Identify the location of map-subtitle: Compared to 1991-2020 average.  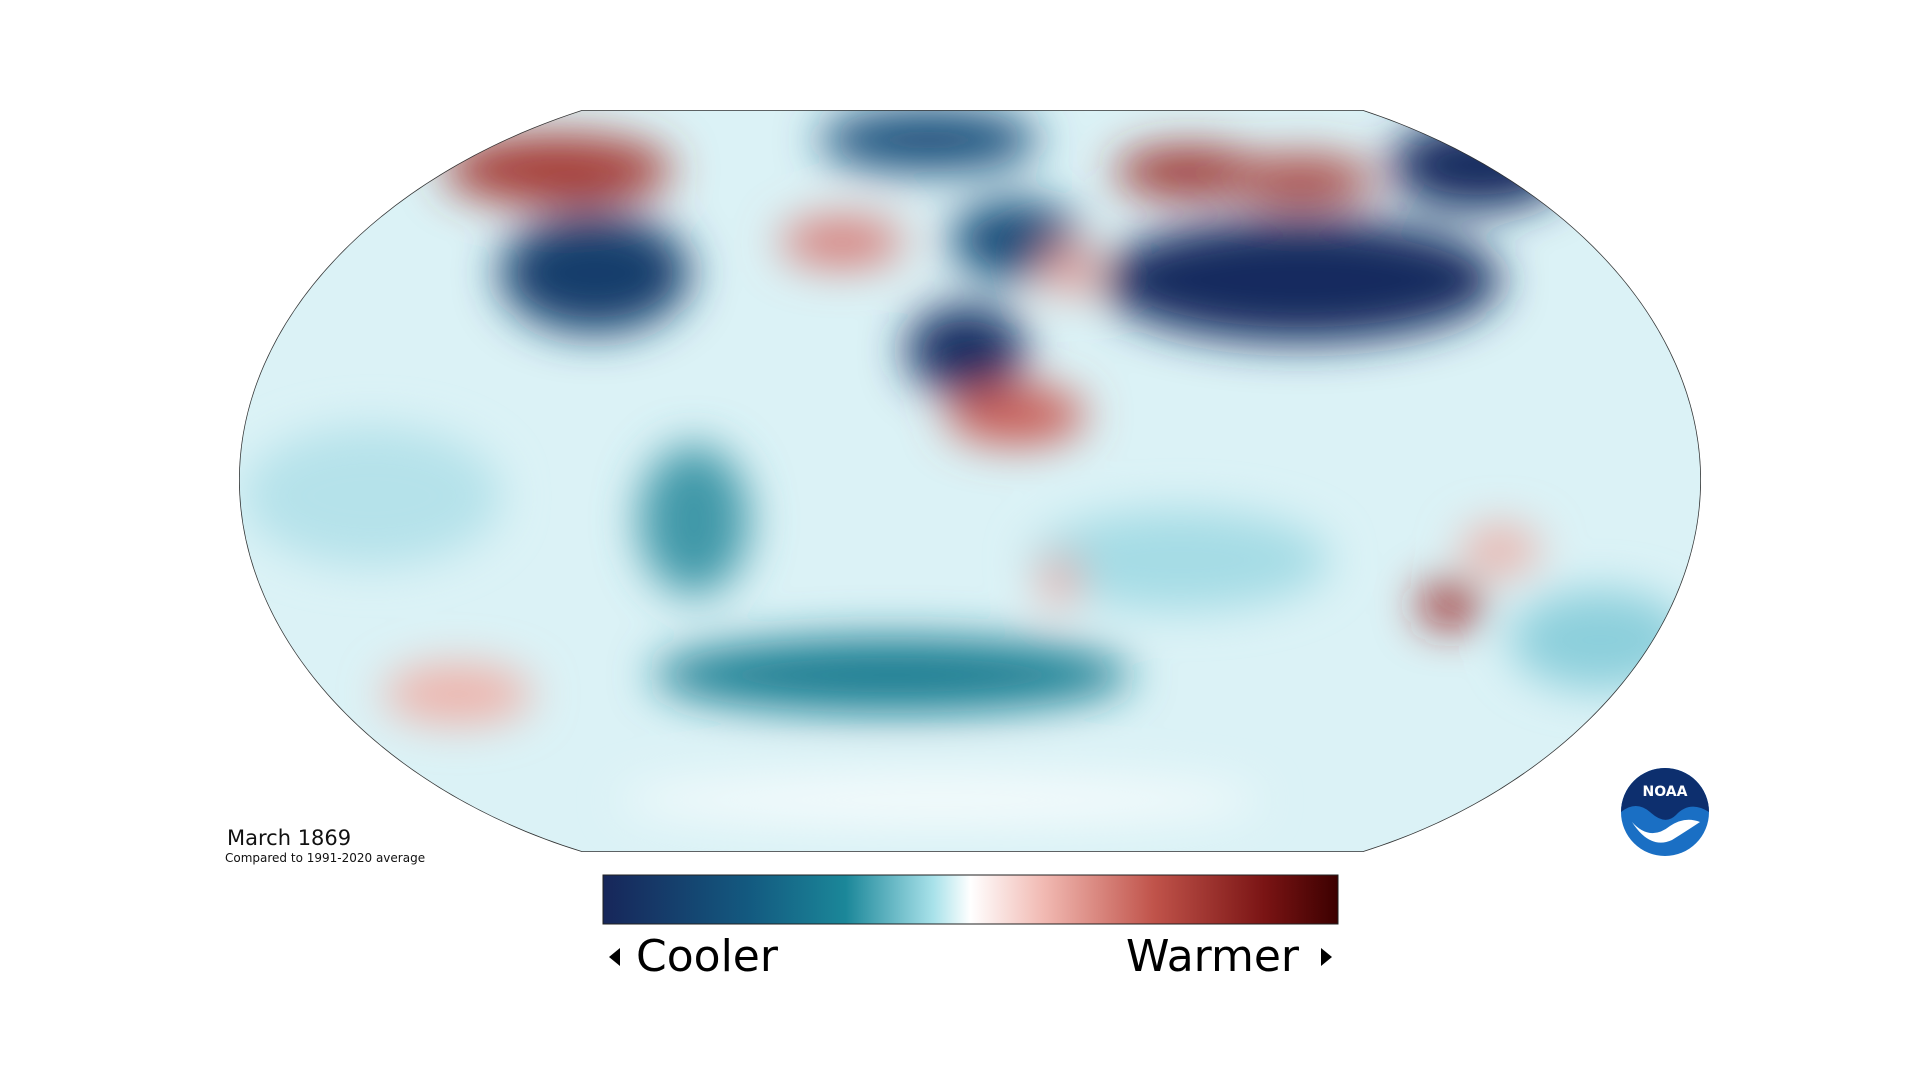
(325, 858).